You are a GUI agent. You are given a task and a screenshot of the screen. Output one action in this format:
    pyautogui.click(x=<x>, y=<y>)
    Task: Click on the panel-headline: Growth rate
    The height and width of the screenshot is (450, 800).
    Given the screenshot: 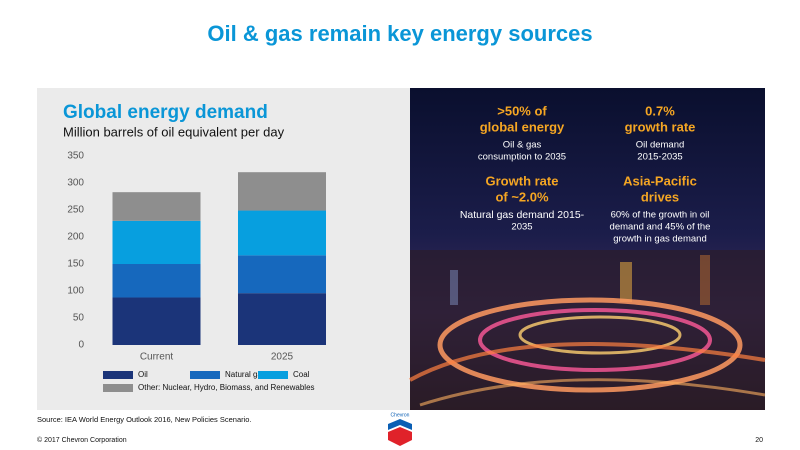 What is the action you would take?
    pyautogui.click(x=522, y=180)
    